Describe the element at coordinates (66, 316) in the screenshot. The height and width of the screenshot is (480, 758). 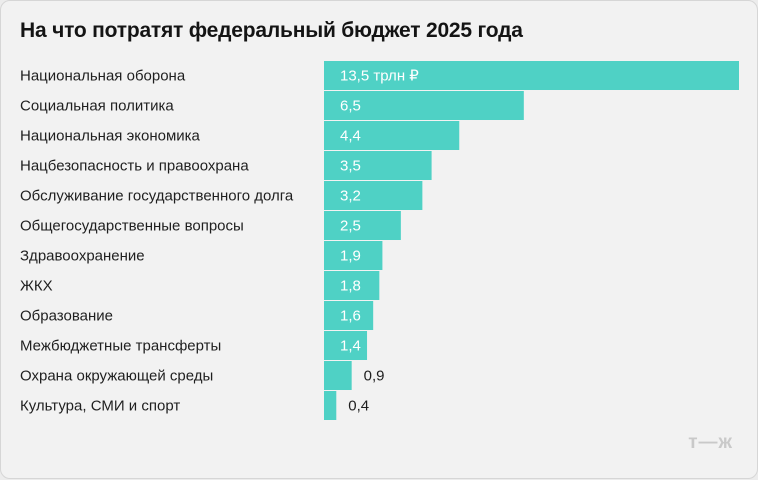
I see `category-label: Образование` at that location.